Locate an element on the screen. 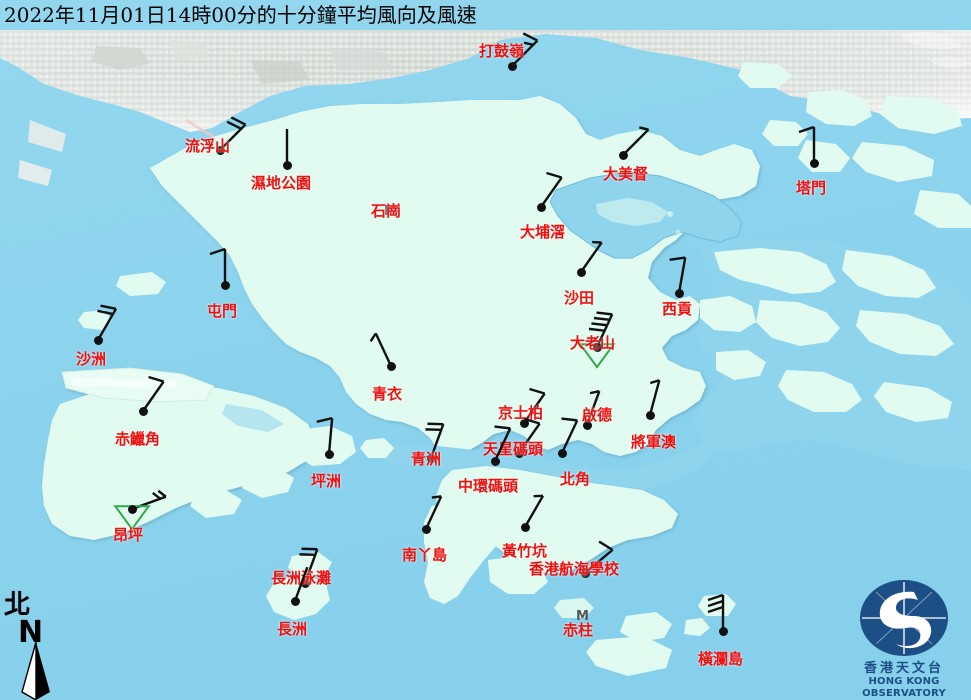  station-name-label: 赤鱲角 is located at coordinates (138, 439).